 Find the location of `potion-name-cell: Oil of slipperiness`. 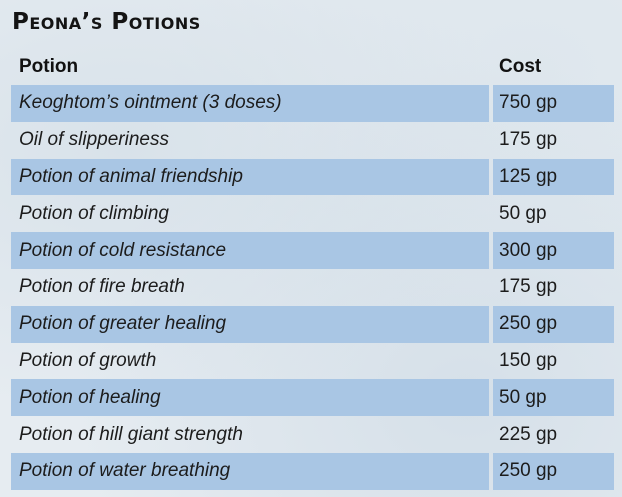

potion-name-cell: Oil of slipperiness is located at coordinates (94, 140).